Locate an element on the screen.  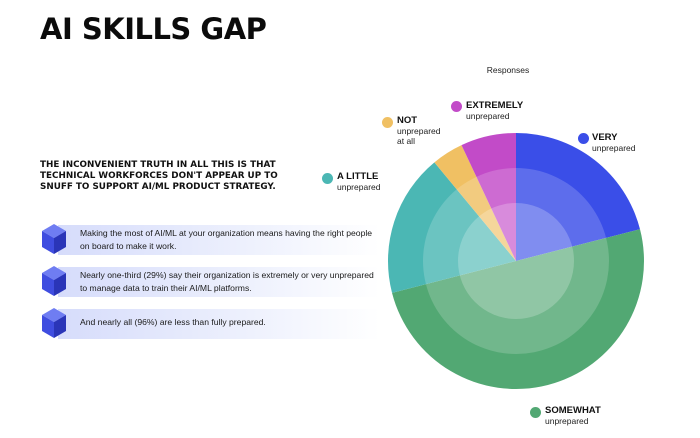
pie-slice-a-little is located at coordinates (451, 227).